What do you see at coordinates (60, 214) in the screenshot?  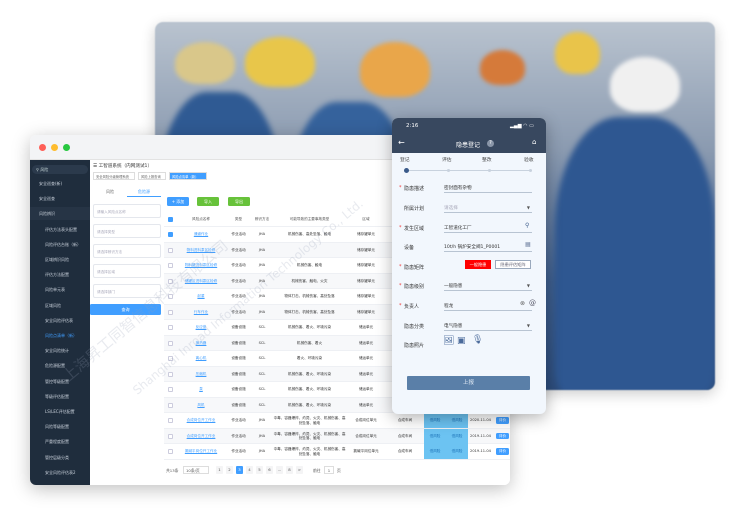 I see `sidebar-item: 风险辨识` at bounding box center [60, 214].